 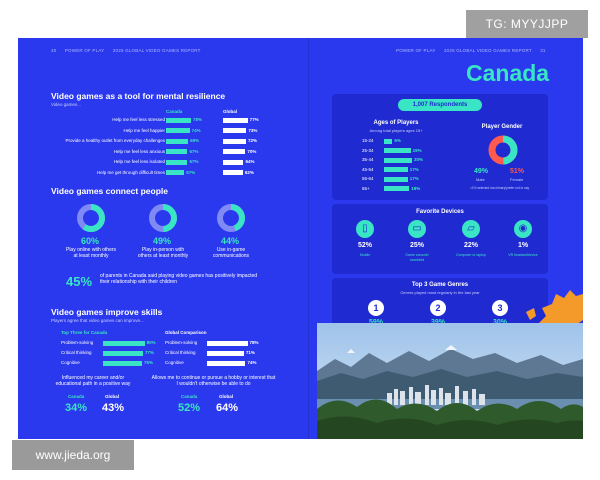 What do you see at coordinates (416, 50) in the screenshot?
I see `right-section-label: POWER OF PLAY` at bounding box center [416, 50].